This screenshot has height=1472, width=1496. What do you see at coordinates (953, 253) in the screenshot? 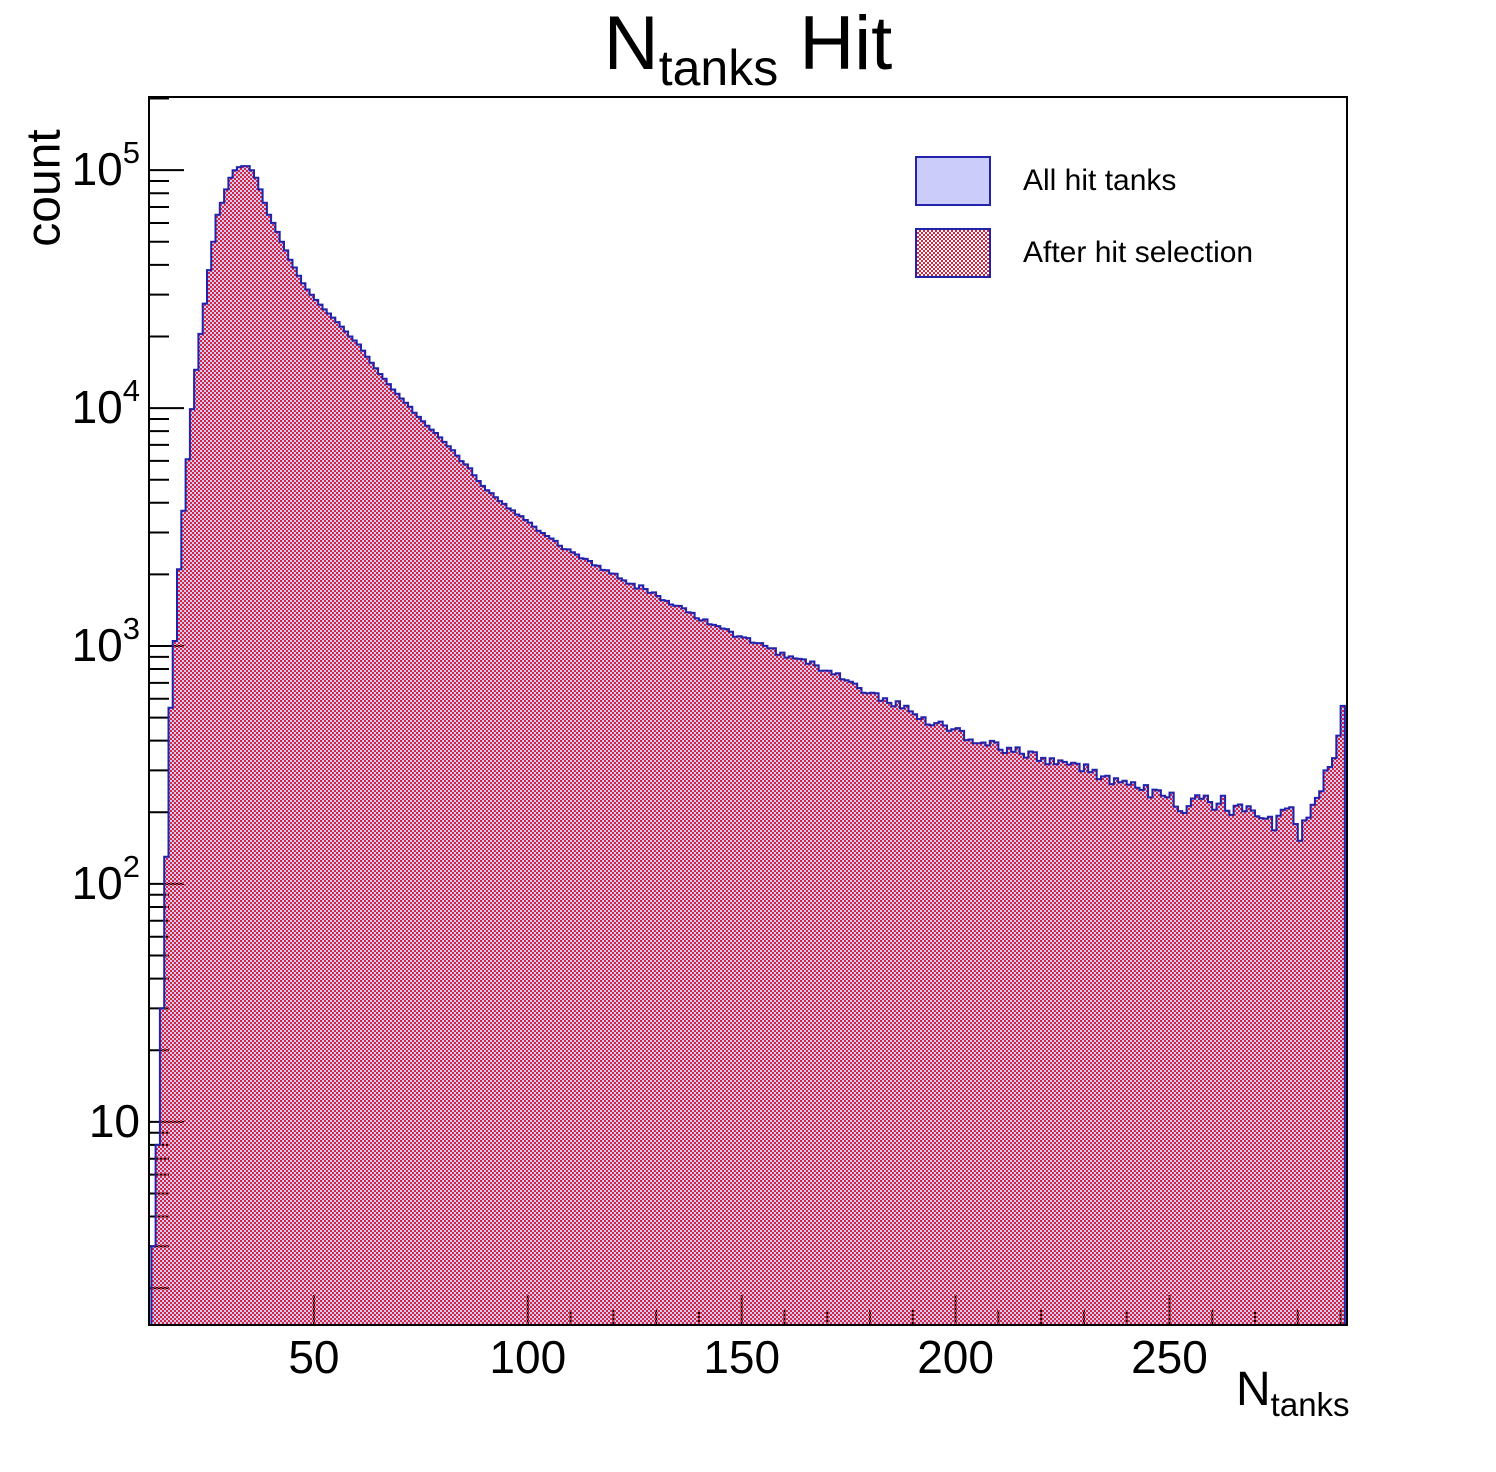
I see `legend-swatch-checker` at bounding box center [953, 253].